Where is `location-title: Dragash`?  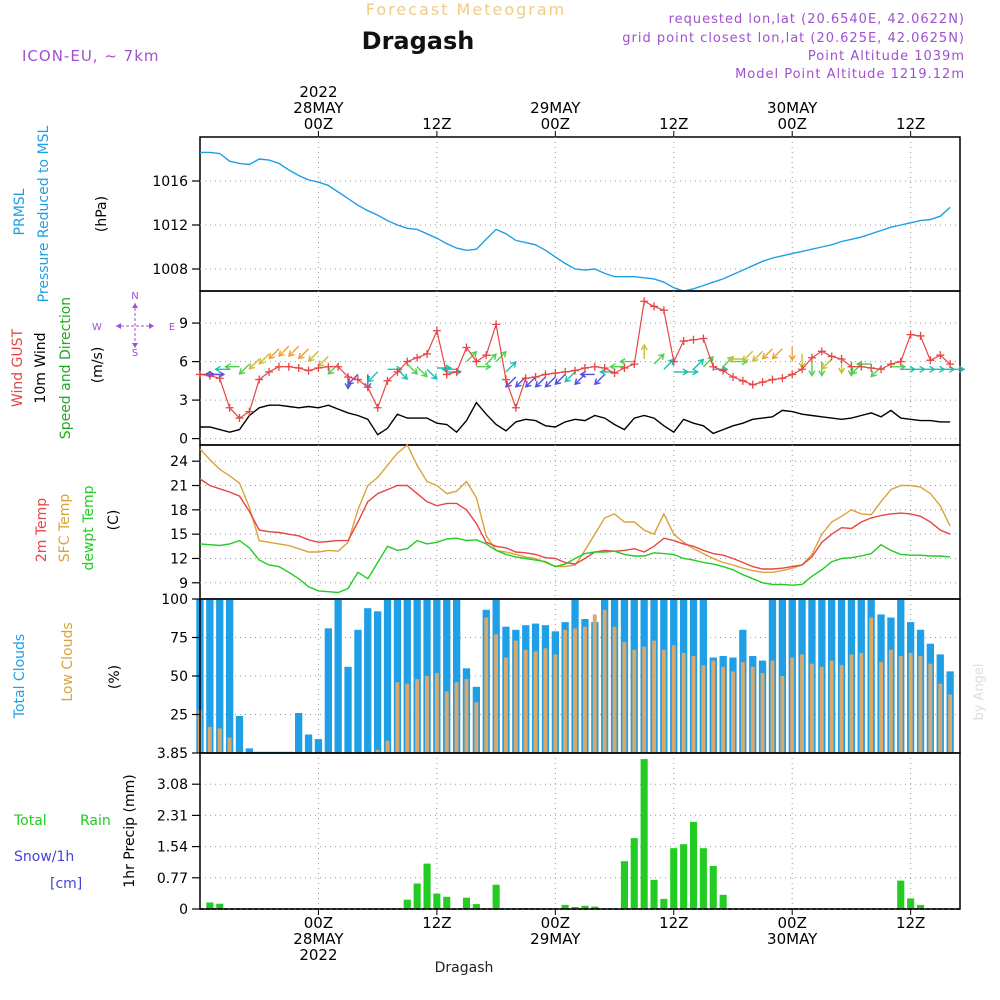 location-title: Dragash is located at coordinates (418, 41).